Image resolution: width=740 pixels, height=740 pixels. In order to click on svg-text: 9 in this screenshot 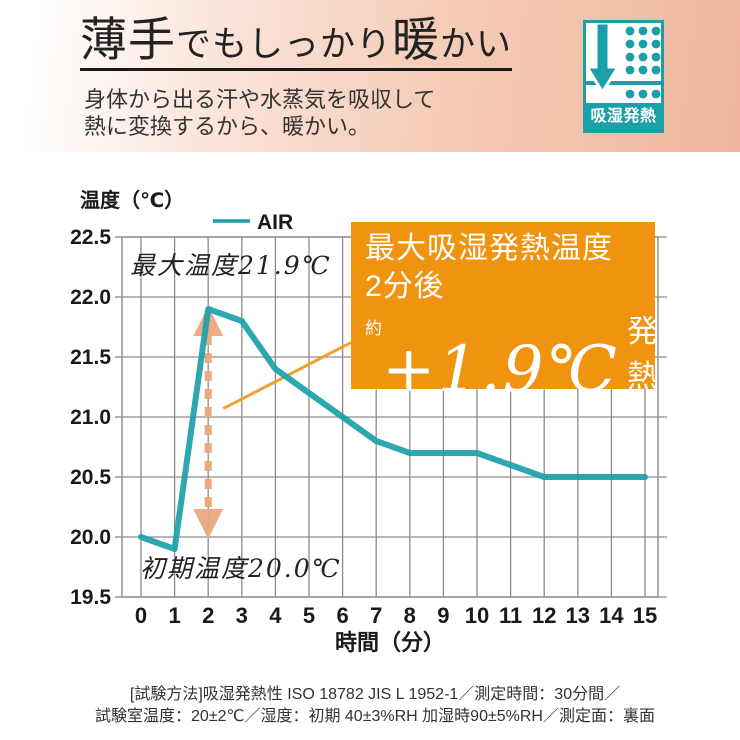, I will do `click(443, 615)`.